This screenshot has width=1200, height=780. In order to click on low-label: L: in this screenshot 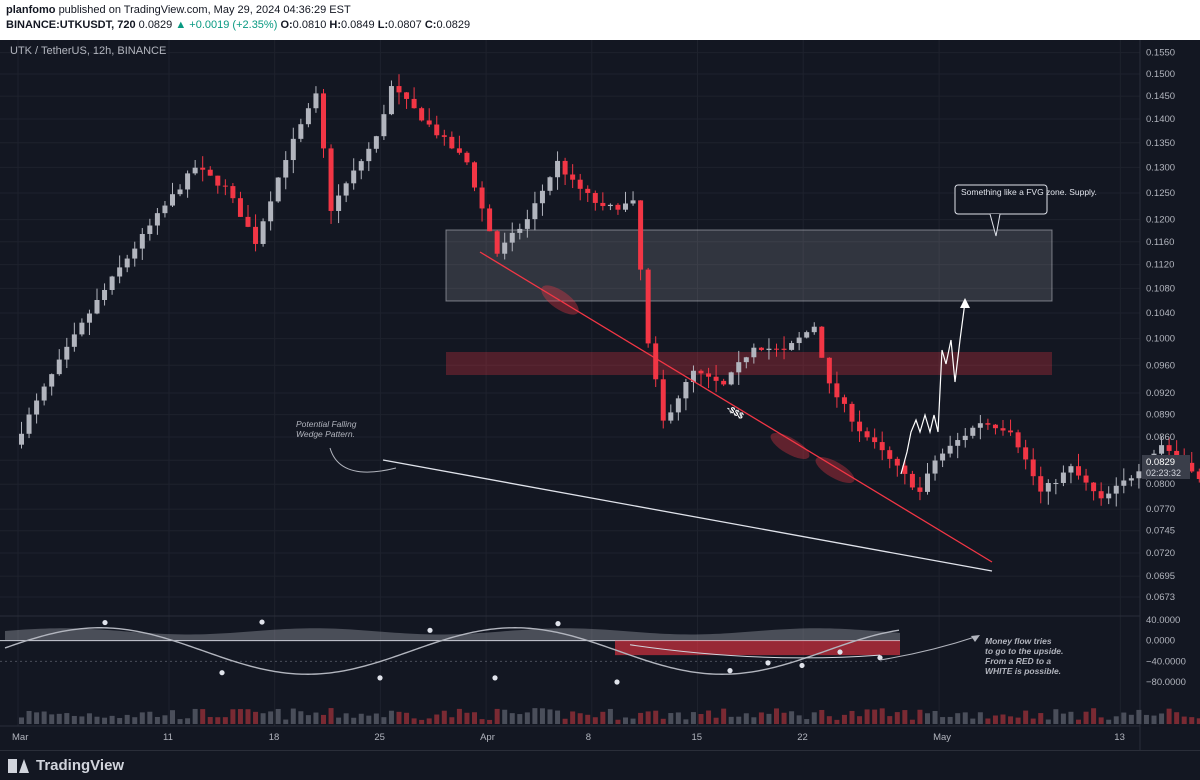, I will do `click(383, 25)`.